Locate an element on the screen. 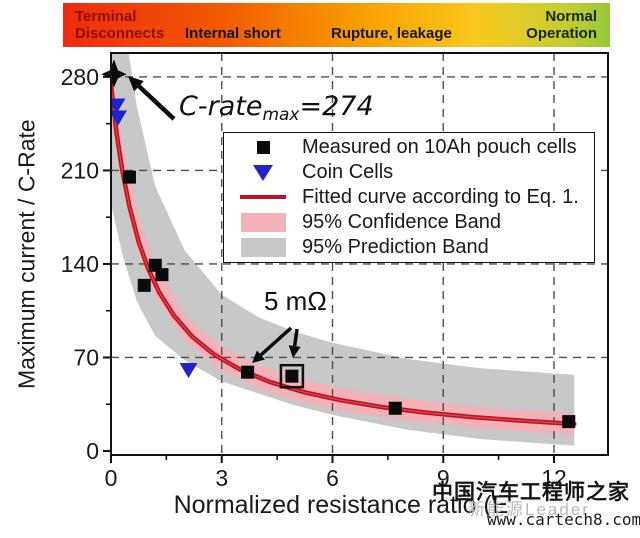  legend-square-marker is located at coordinates (263, 148).